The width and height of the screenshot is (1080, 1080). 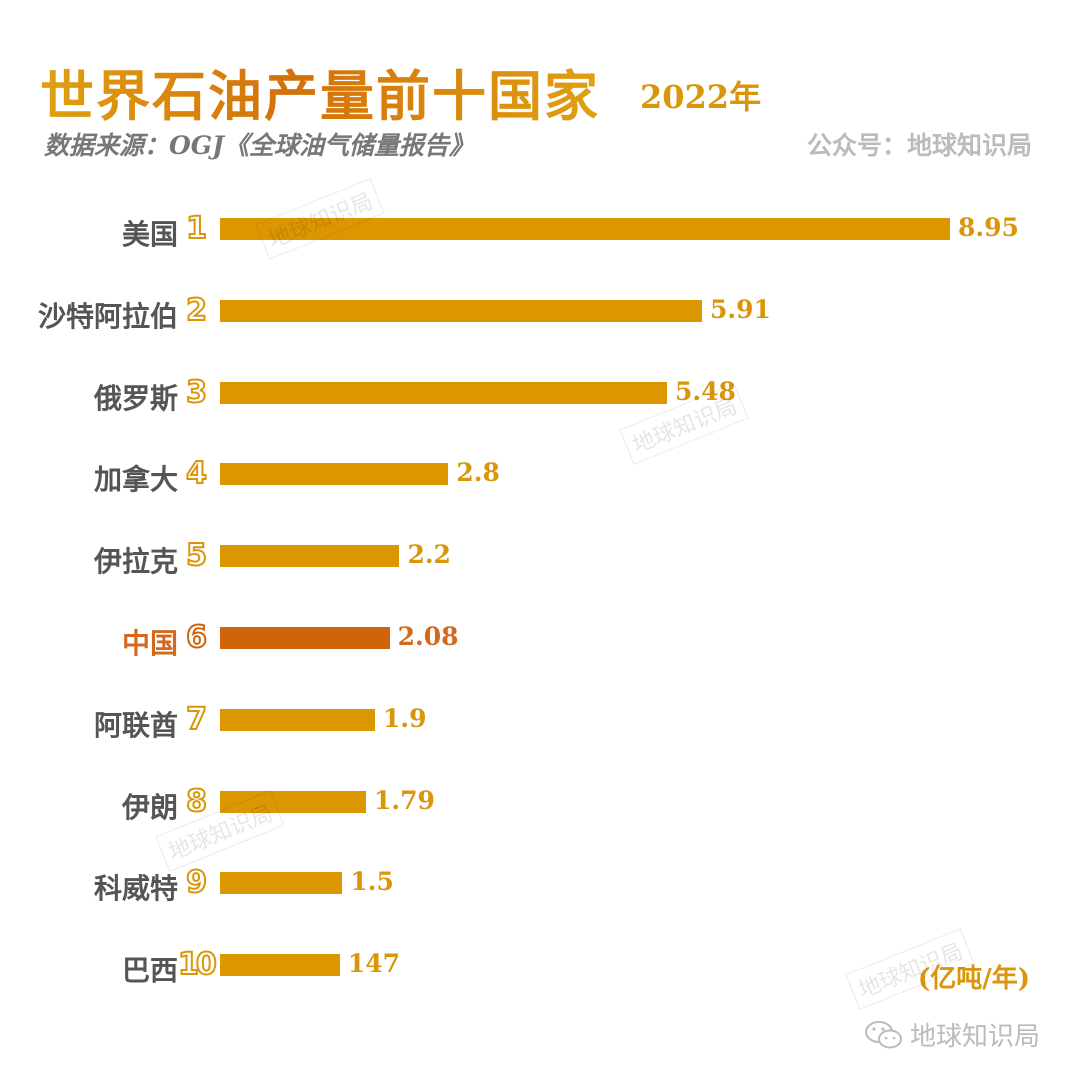 What do you see at coordinates (404, 800) in the screenshot?
I see `value-label: 1.79` at bounding box center [404, 800].